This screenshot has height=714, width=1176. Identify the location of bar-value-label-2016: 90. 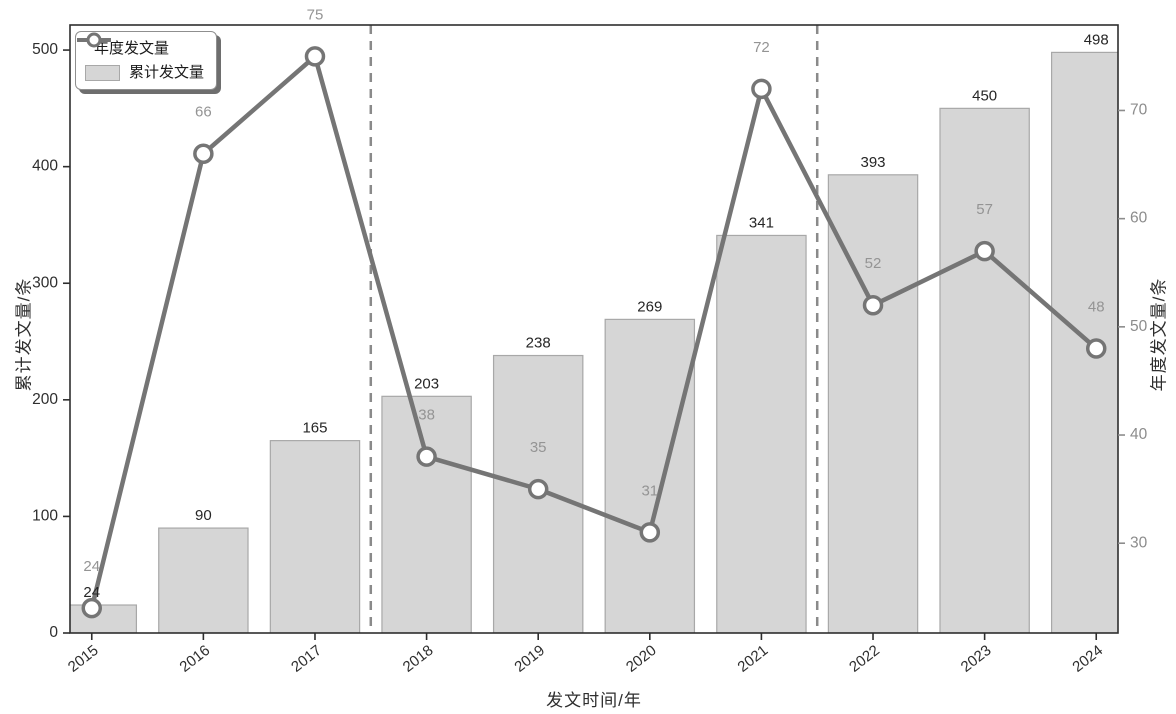
(203, 515).